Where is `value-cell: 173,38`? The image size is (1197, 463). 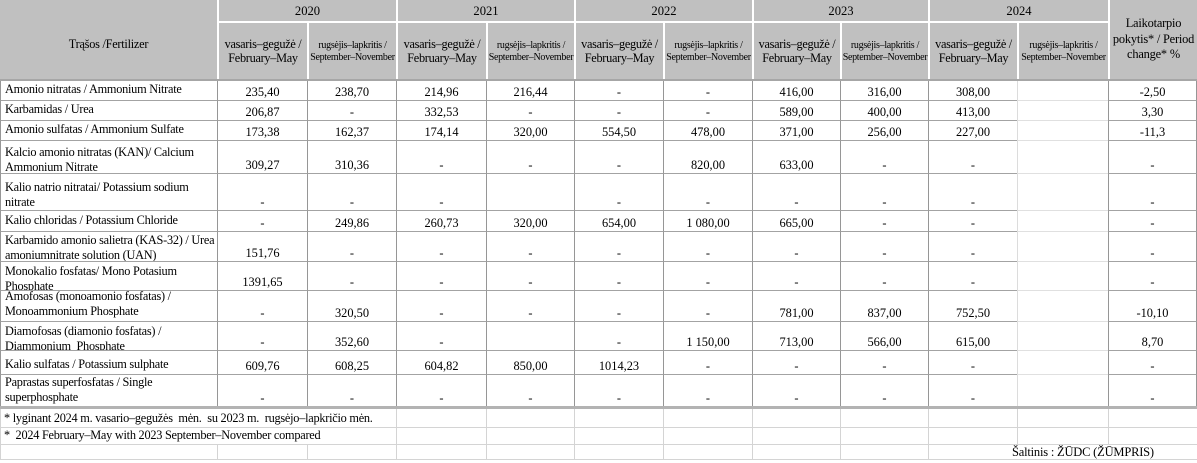 value-cell: 173,38 is located at coordinates (262, 130).